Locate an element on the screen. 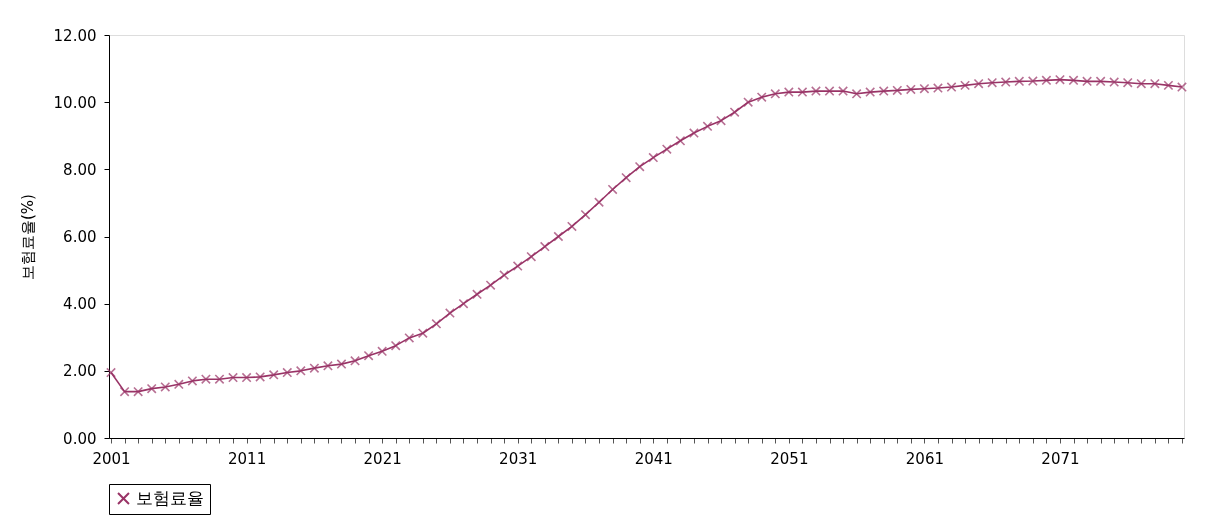 Image resolution: width=1206 pixels, height=525 pixels. x-tick-label: 2051 is located at coordinates (789, 458).